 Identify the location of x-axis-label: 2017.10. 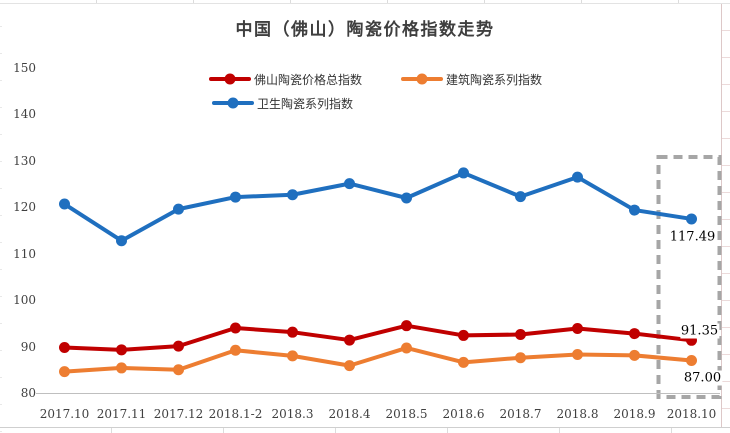
(64, 414).